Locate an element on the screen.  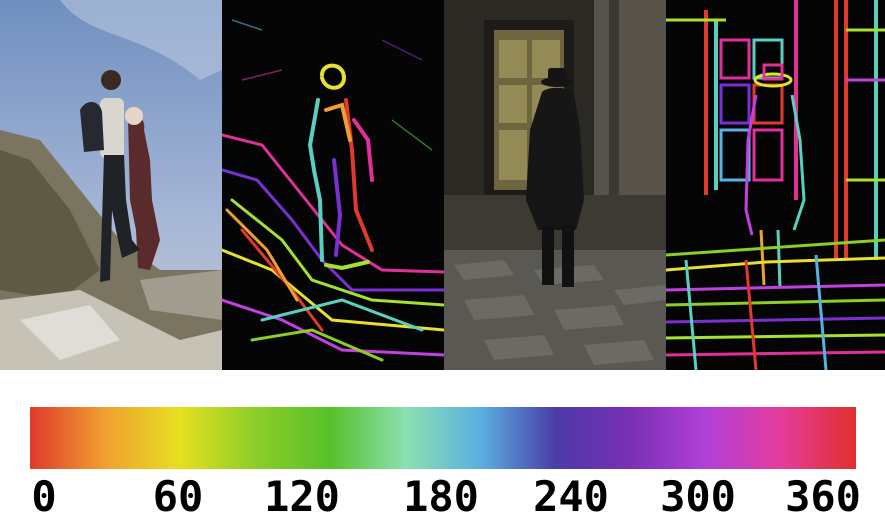
tick-label: 120 is located at coordinates (302, 496).